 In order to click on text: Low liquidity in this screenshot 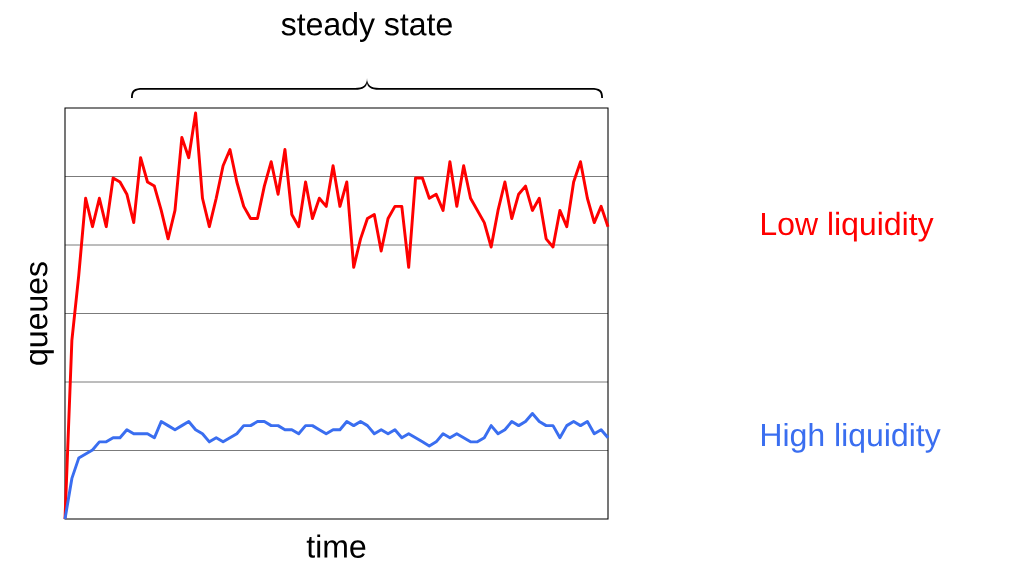, I will do `click(848, 226)`.